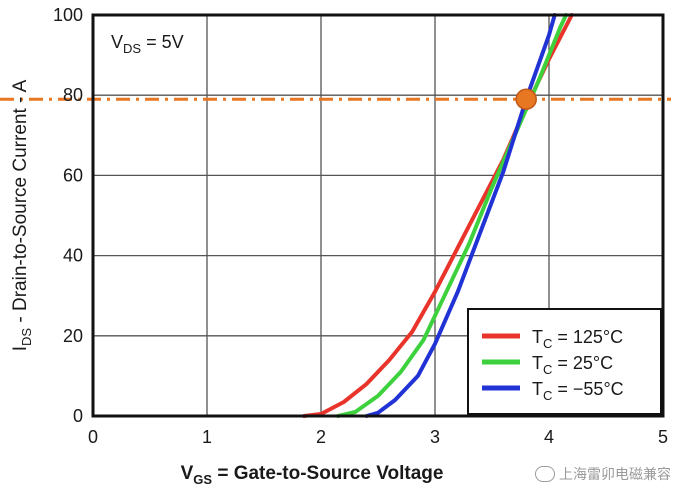 This screenshot has height=504, width=679. Describe the element at coordinates (549, 437) in the screenshot. I see `x-tick-label-4: 4` at that location.